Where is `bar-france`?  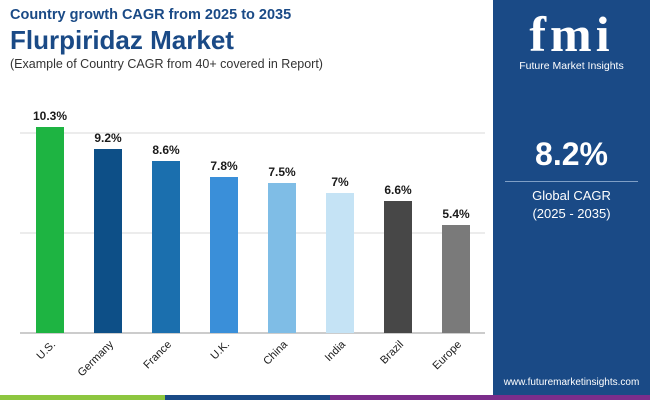 bar-france is located at coordinates (166, 247).